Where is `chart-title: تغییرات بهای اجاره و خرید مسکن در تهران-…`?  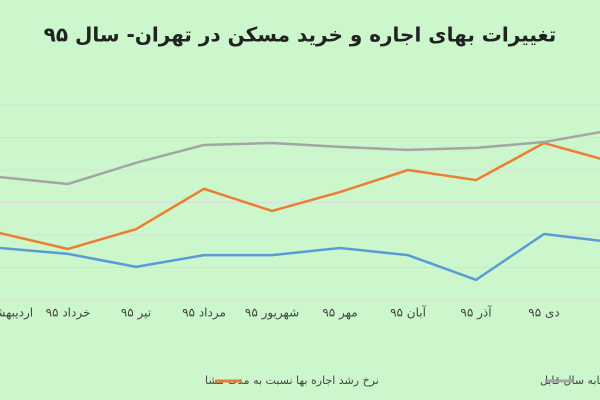 chart-title: تغییرات بهای اجاره و خرید مسکن در تهران-… is located at coordinates (300, 35).